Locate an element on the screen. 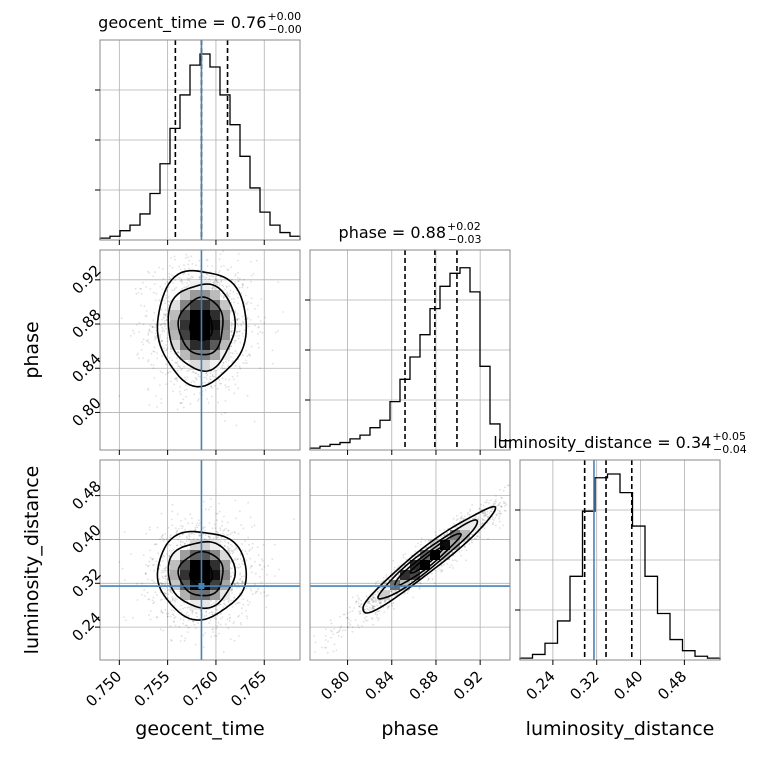  title-main: phase = 0.88 is located at coordinates (392, 232).